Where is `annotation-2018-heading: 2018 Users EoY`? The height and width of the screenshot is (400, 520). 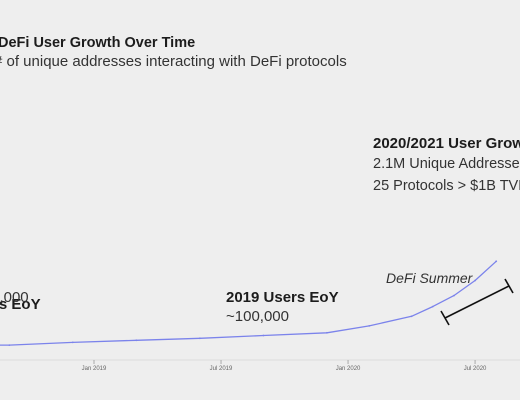
annotation-2018-heading: 2018 Users EoY is located at coordinates (20, 304).